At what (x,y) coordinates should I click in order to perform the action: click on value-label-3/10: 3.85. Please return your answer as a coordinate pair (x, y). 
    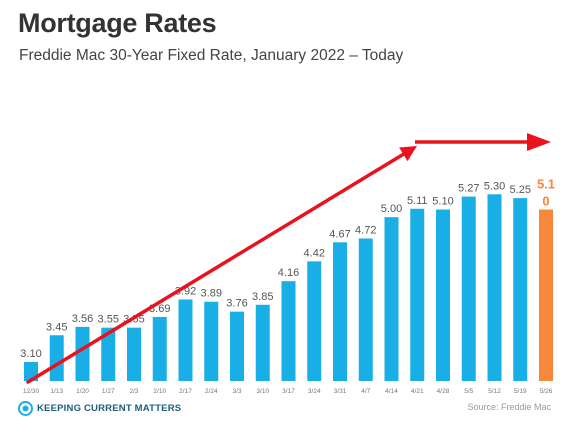
    Looking at the image, I should click on (262, 297).